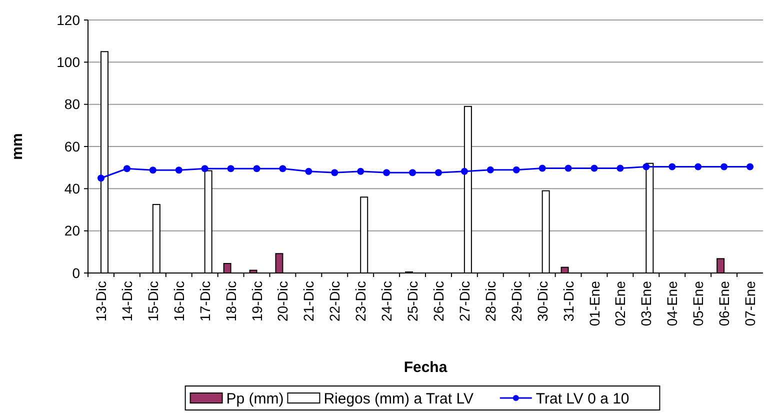 This screenshot has width=775, height=420. I want to click on x-tick-label: 07-Ene, so click(750, 303).